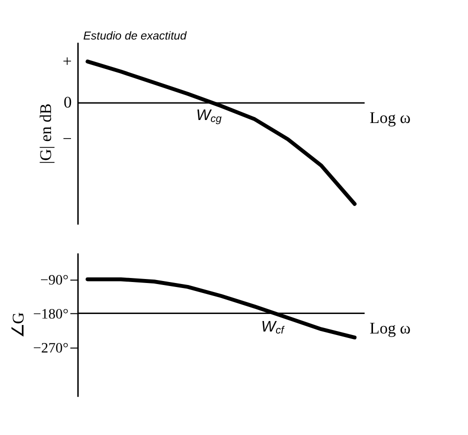 This screenshot has height=435, width=468. What do you see at coordinates (46, 133) in the screenshot?
I see `y-axis-title: |G| en dB` at bounding box center [46, 133].